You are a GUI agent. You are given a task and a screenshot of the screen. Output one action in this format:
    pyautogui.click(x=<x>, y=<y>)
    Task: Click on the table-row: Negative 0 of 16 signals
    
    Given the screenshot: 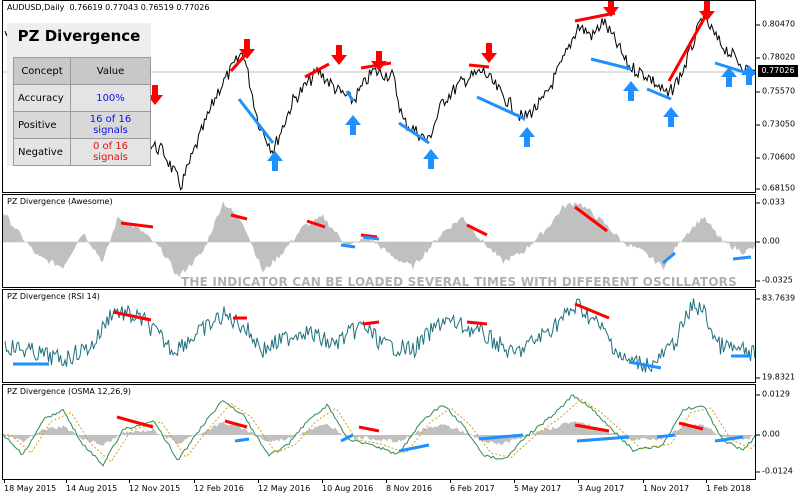 What is the action you would take?
    pyautogui.click(x=82, y=152)
    